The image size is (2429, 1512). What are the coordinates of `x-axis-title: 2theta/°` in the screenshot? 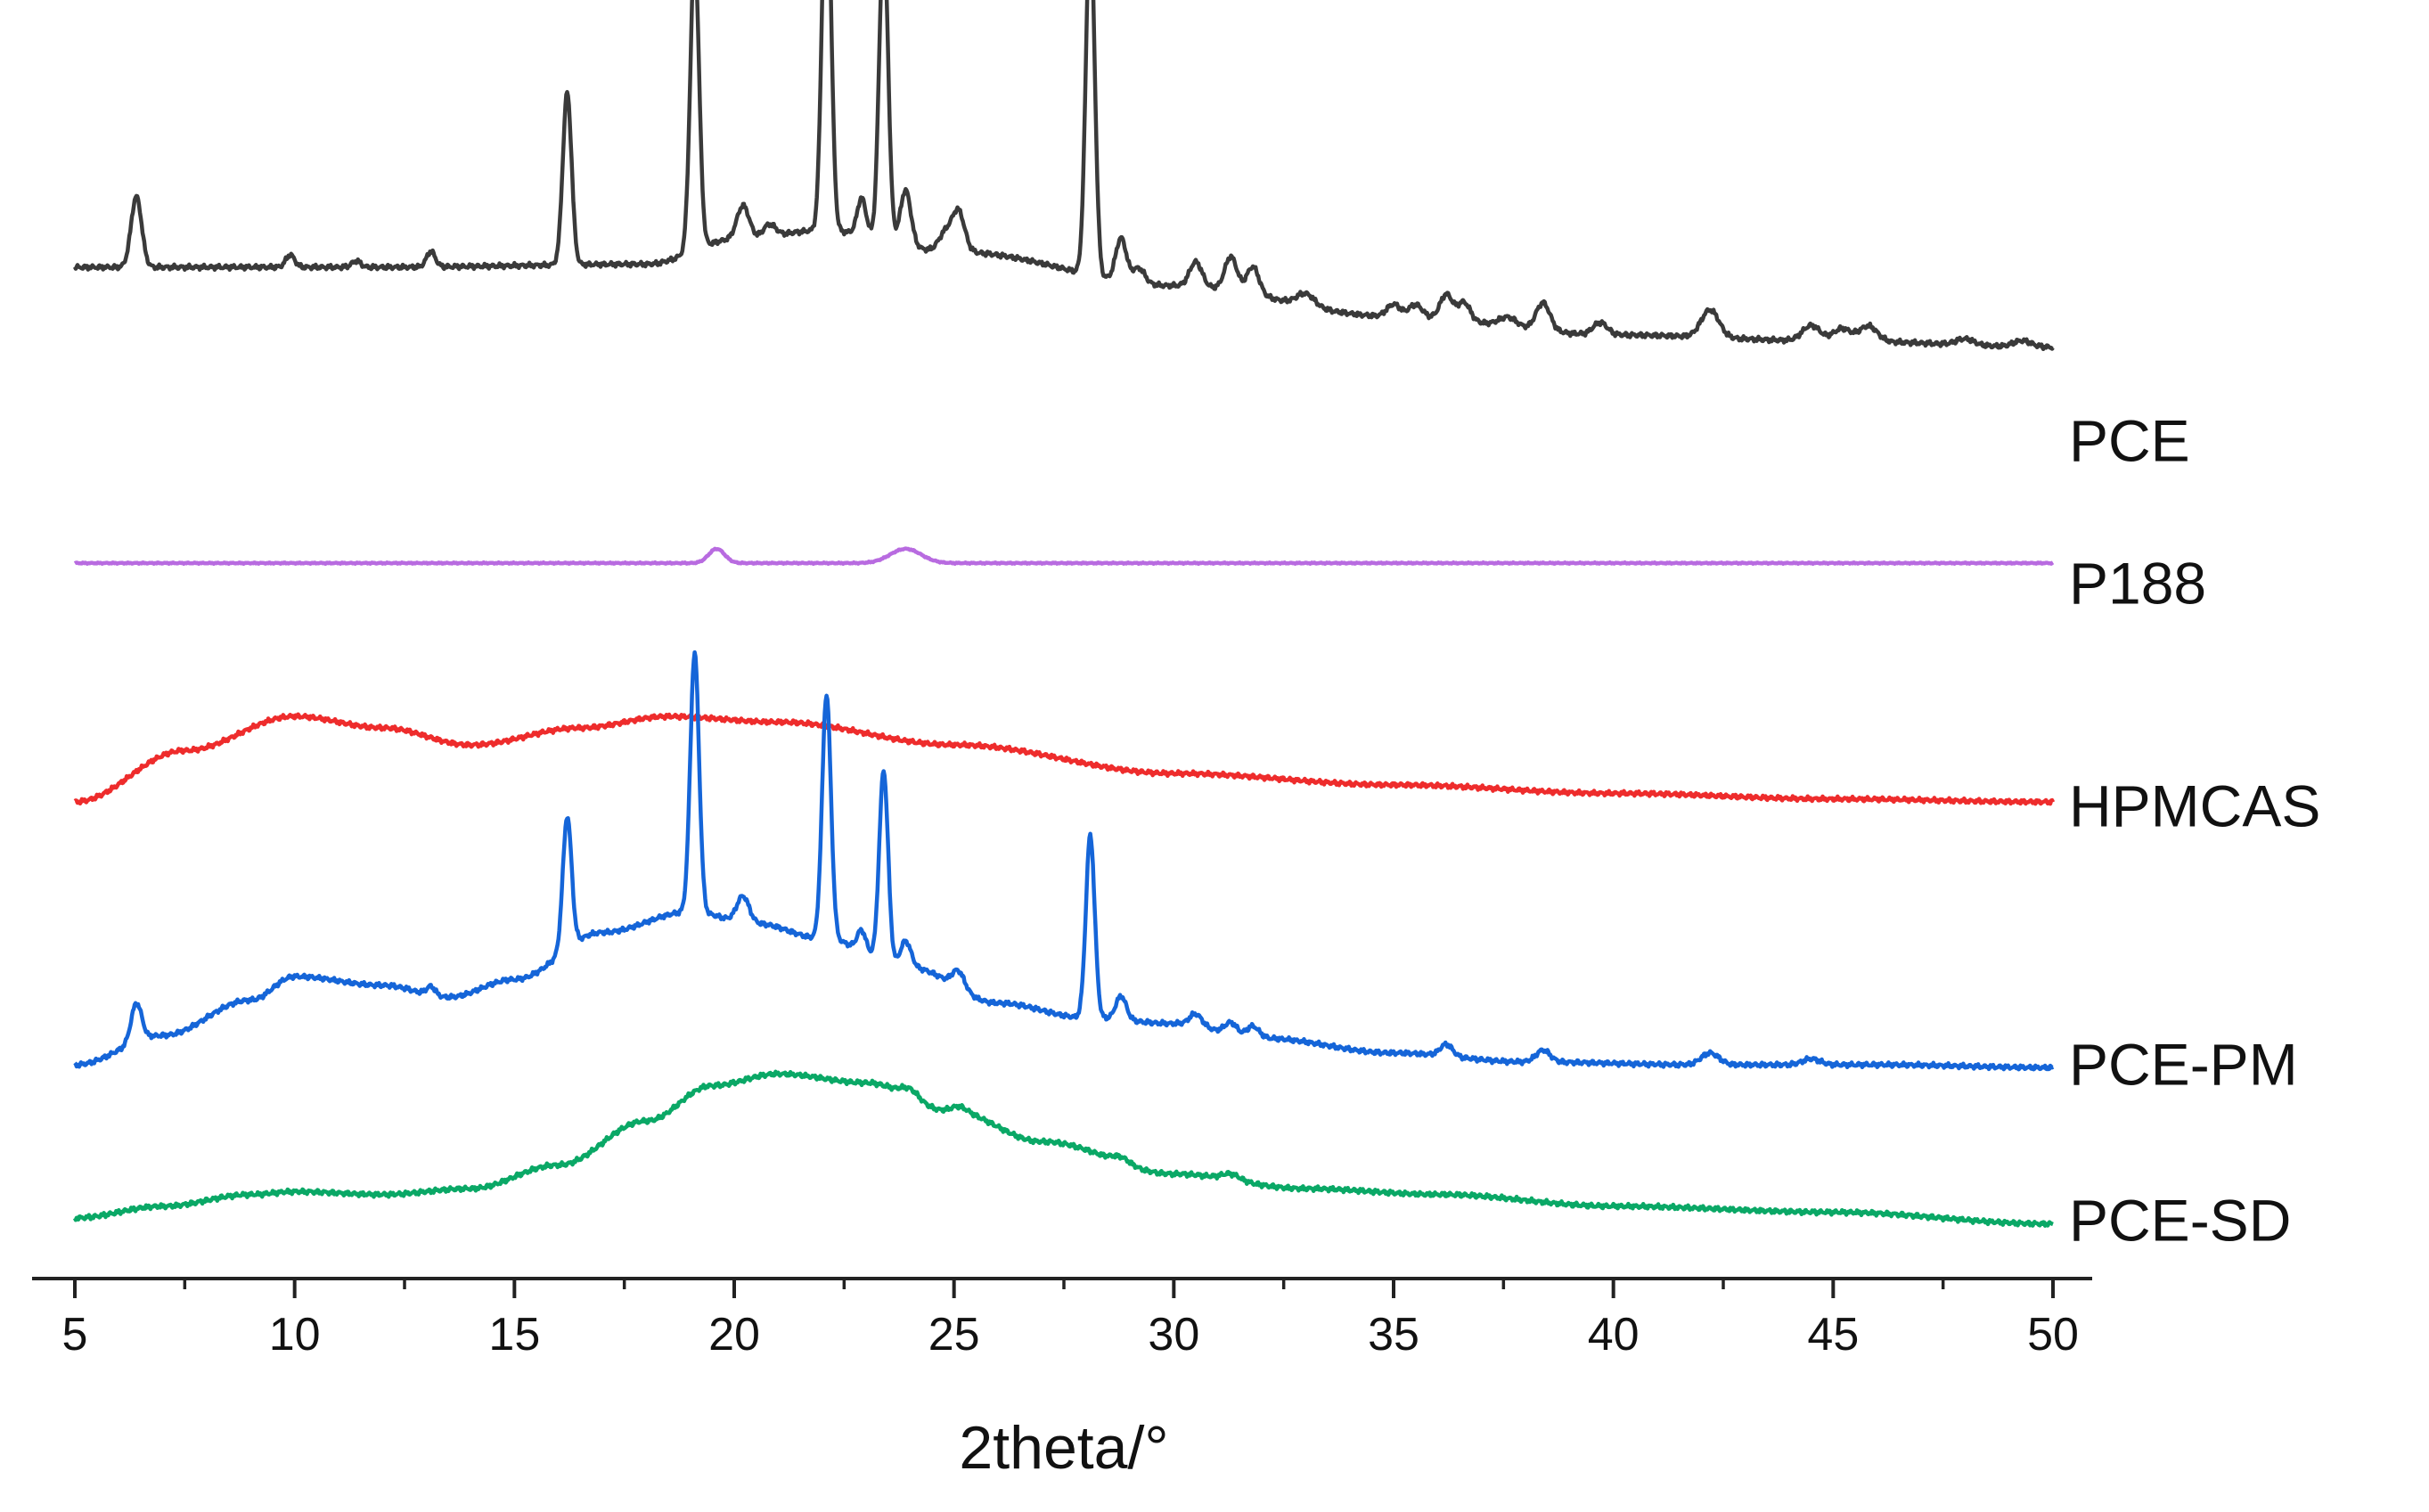 It's located at (1063, 1448).